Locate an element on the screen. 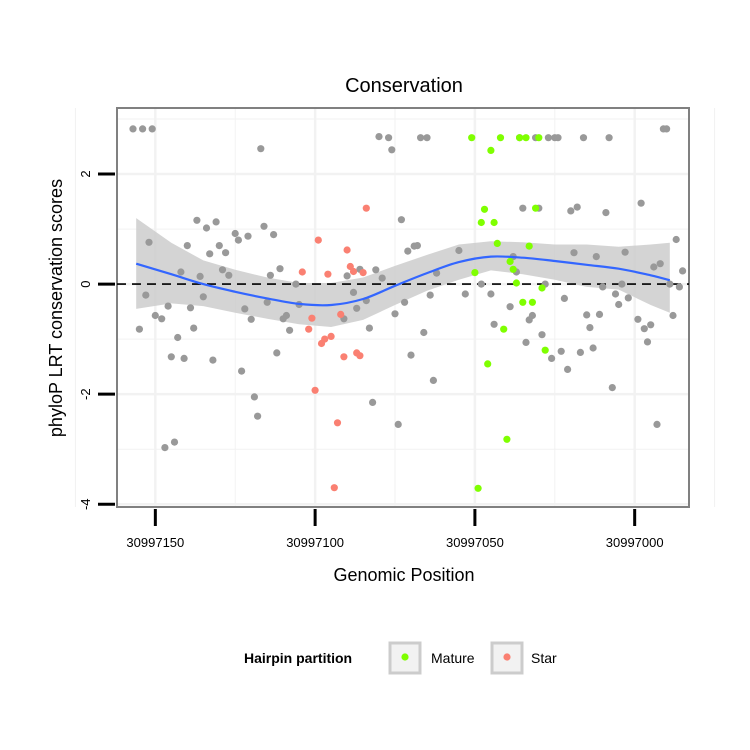  x-tick-label: 30997150 is located at coordinates (155, 542).